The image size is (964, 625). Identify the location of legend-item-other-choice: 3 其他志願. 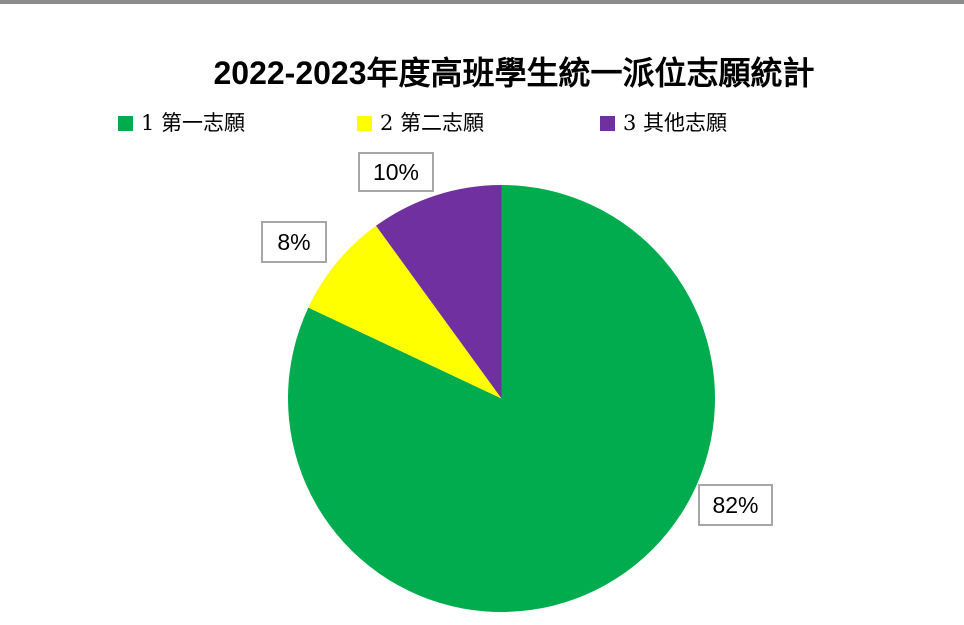
(663, 123).